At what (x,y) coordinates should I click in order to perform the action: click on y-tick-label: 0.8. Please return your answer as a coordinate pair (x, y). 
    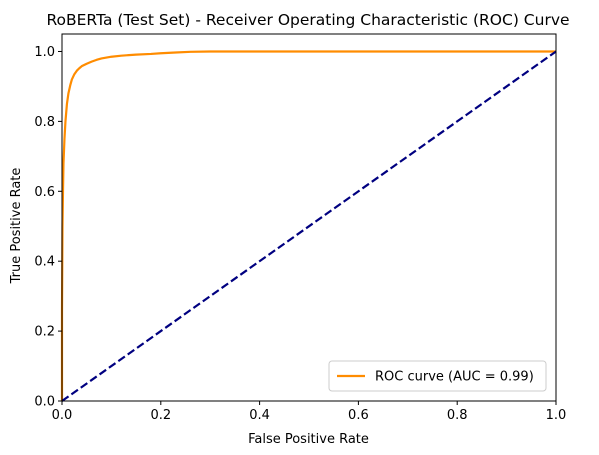
    Looking at the image, I should click on (44, 122).